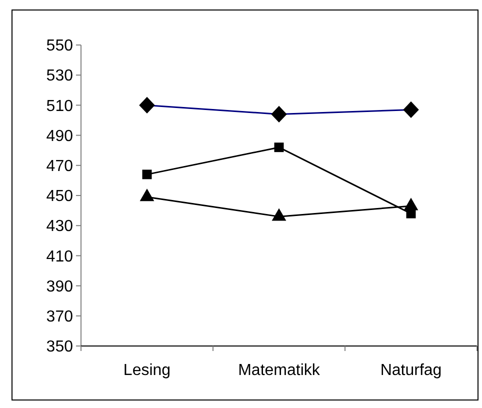 The height and width of the screenshot is (408, 482). What do you see at coordinates (60, 76) in the screenshot?
I see `y-tick-label: 530` at bounding box center [60, 76].